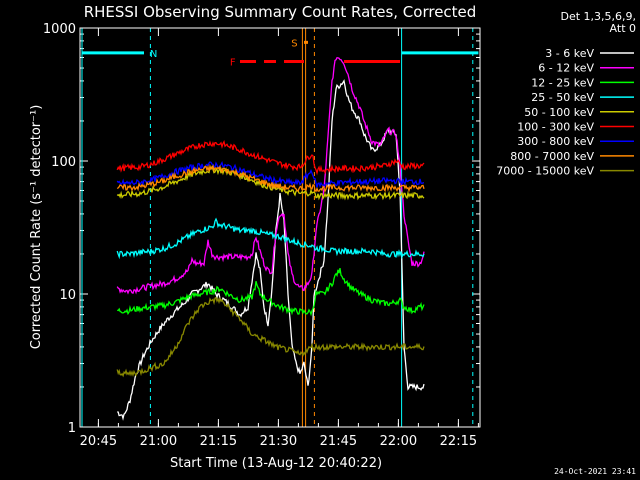 The height and width of the screenshot is (480, 640). Describe the element at coordinates (218, 441) in the screenshot. I see `x-tick-label-2: 21:15` at that location.